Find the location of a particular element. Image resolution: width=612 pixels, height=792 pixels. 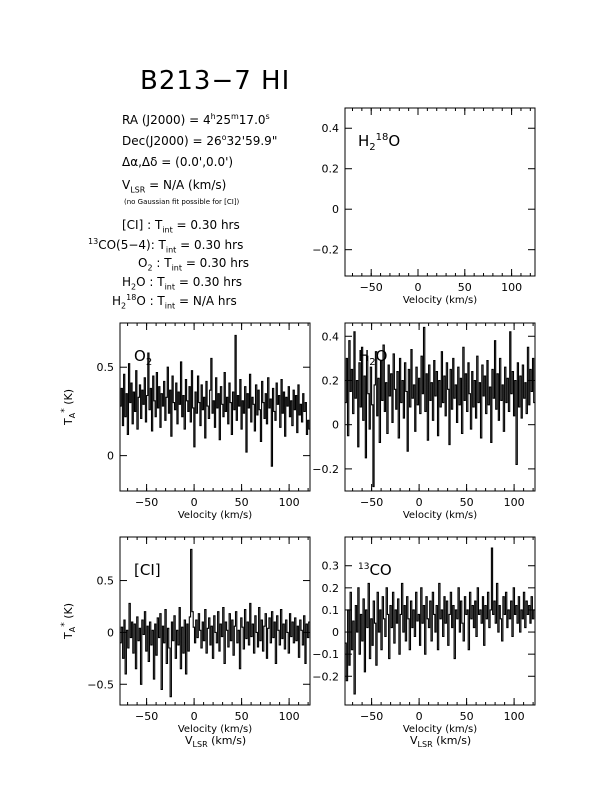

tint-h218o-pre: H is located at coordinates (117, 301).